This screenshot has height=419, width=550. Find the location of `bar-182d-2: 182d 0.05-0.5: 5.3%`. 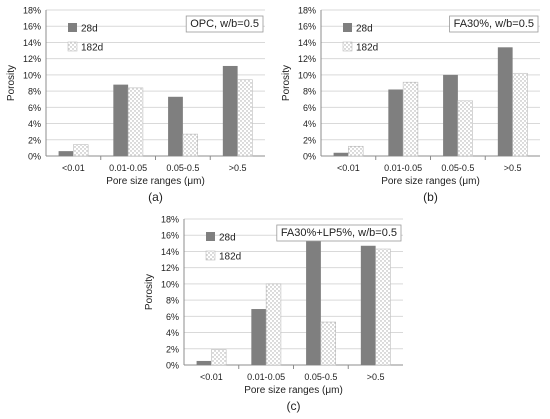

bar-182d-2: 182d 0.05-0.5: 5.3% is located at coordinates (328, 343).